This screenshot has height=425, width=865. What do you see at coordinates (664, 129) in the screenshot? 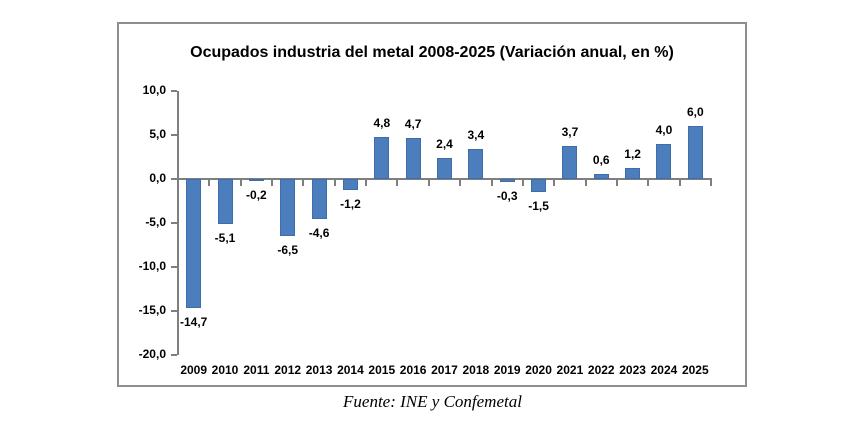
I see `bar-value-label: 4,0` at bounding box center [664, 129].